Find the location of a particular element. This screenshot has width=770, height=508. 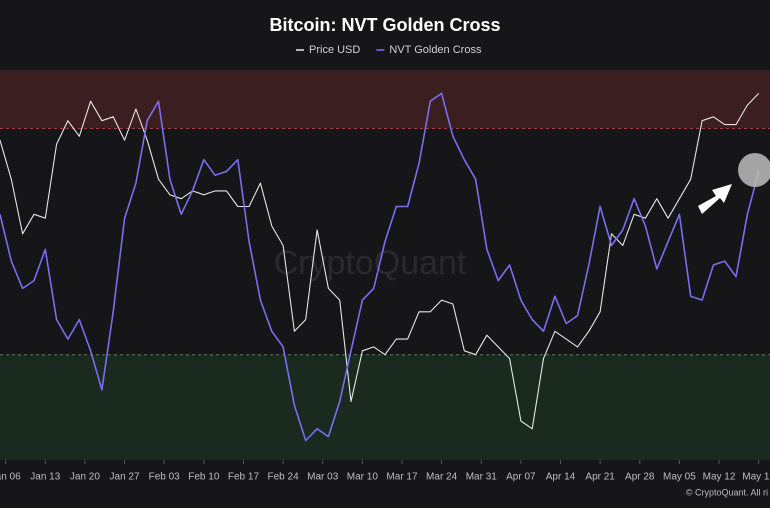

x-tick-label: Feb 17 is located at coordinates (244, 477).